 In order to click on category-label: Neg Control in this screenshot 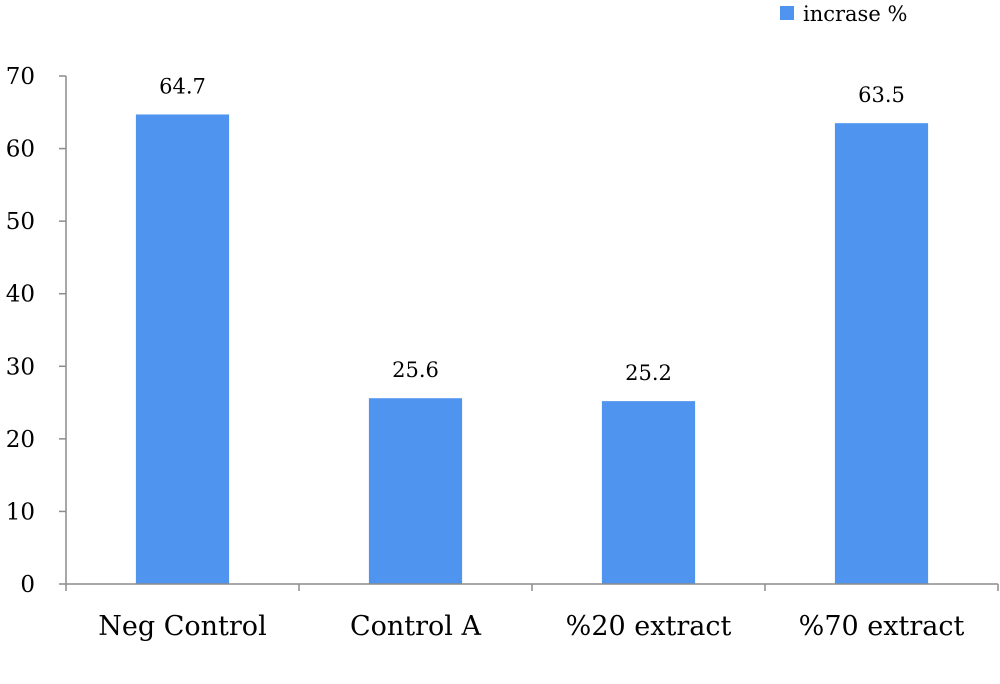, I will do `click(182, 626)`.